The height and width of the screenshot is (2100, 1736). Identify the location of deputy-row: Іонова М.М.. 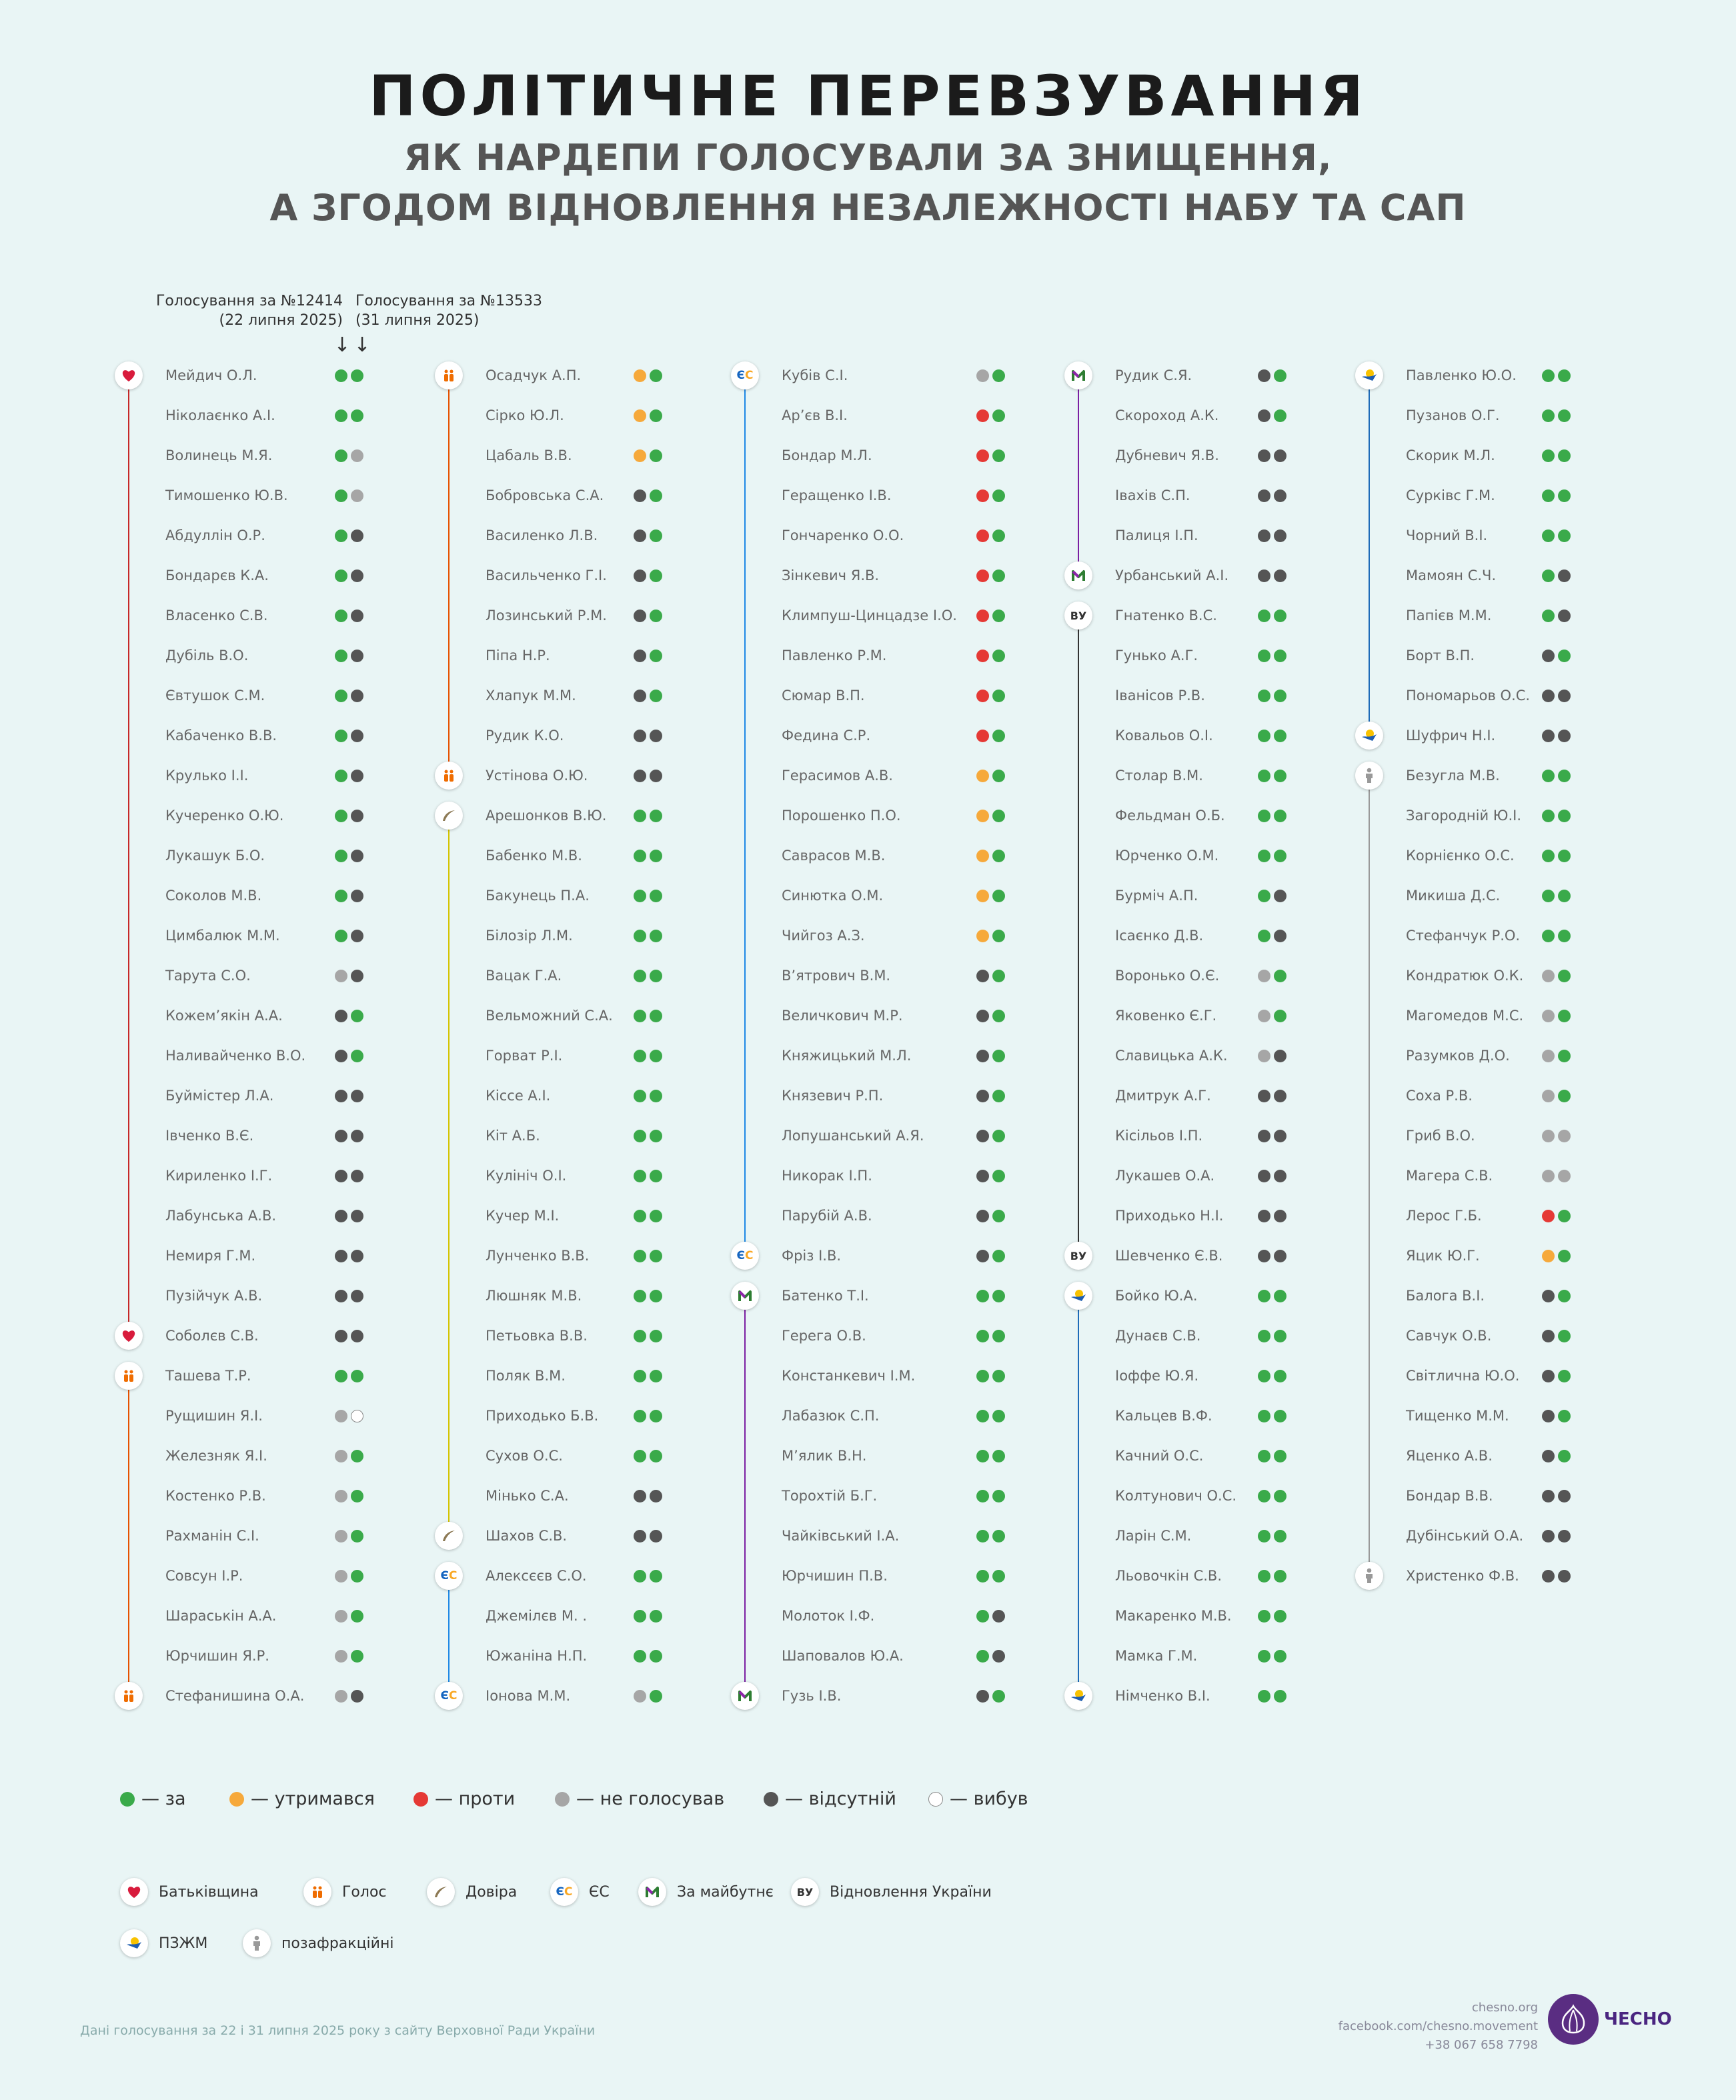
(597, 1696).